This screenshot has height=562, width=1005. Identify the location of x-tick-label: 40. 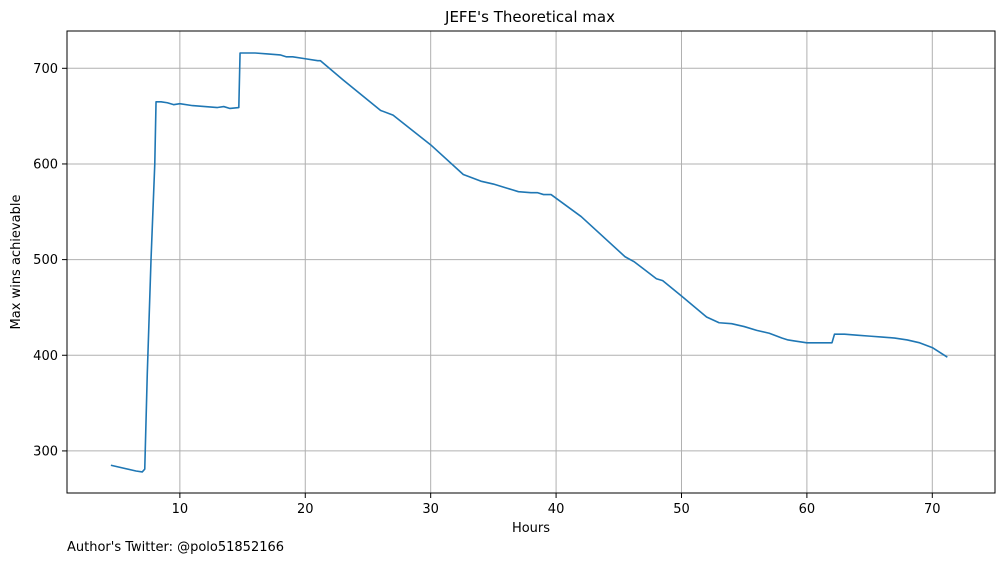
(556, 509).